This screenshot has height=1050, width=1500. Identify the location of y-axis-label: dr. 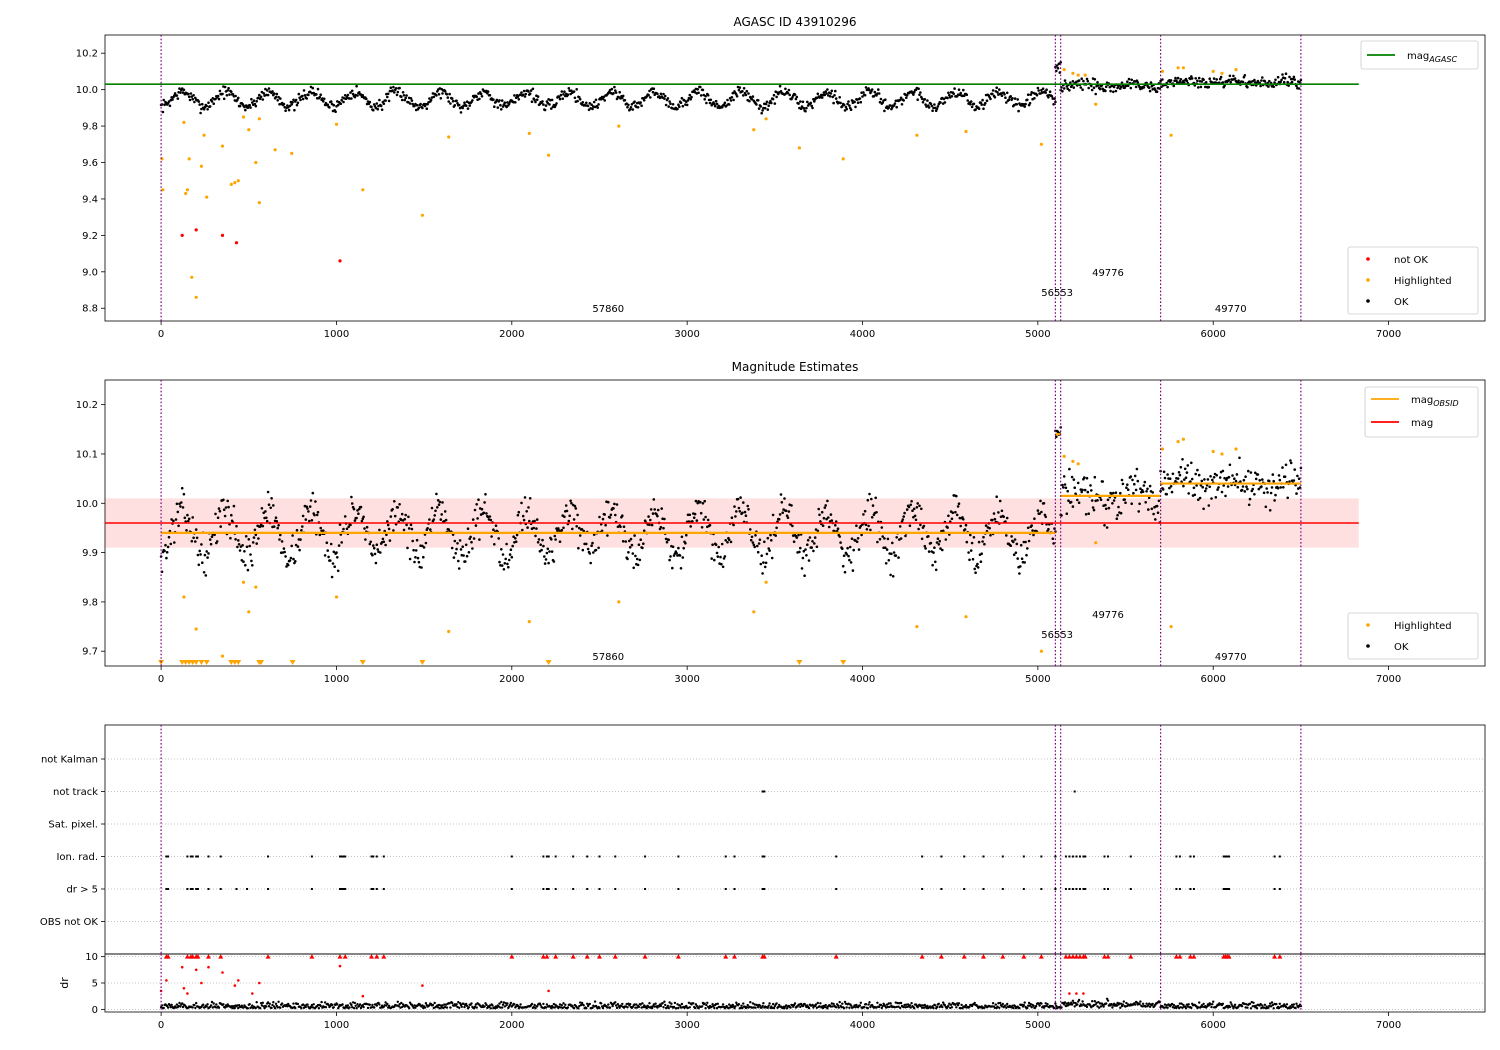
(64, 983).